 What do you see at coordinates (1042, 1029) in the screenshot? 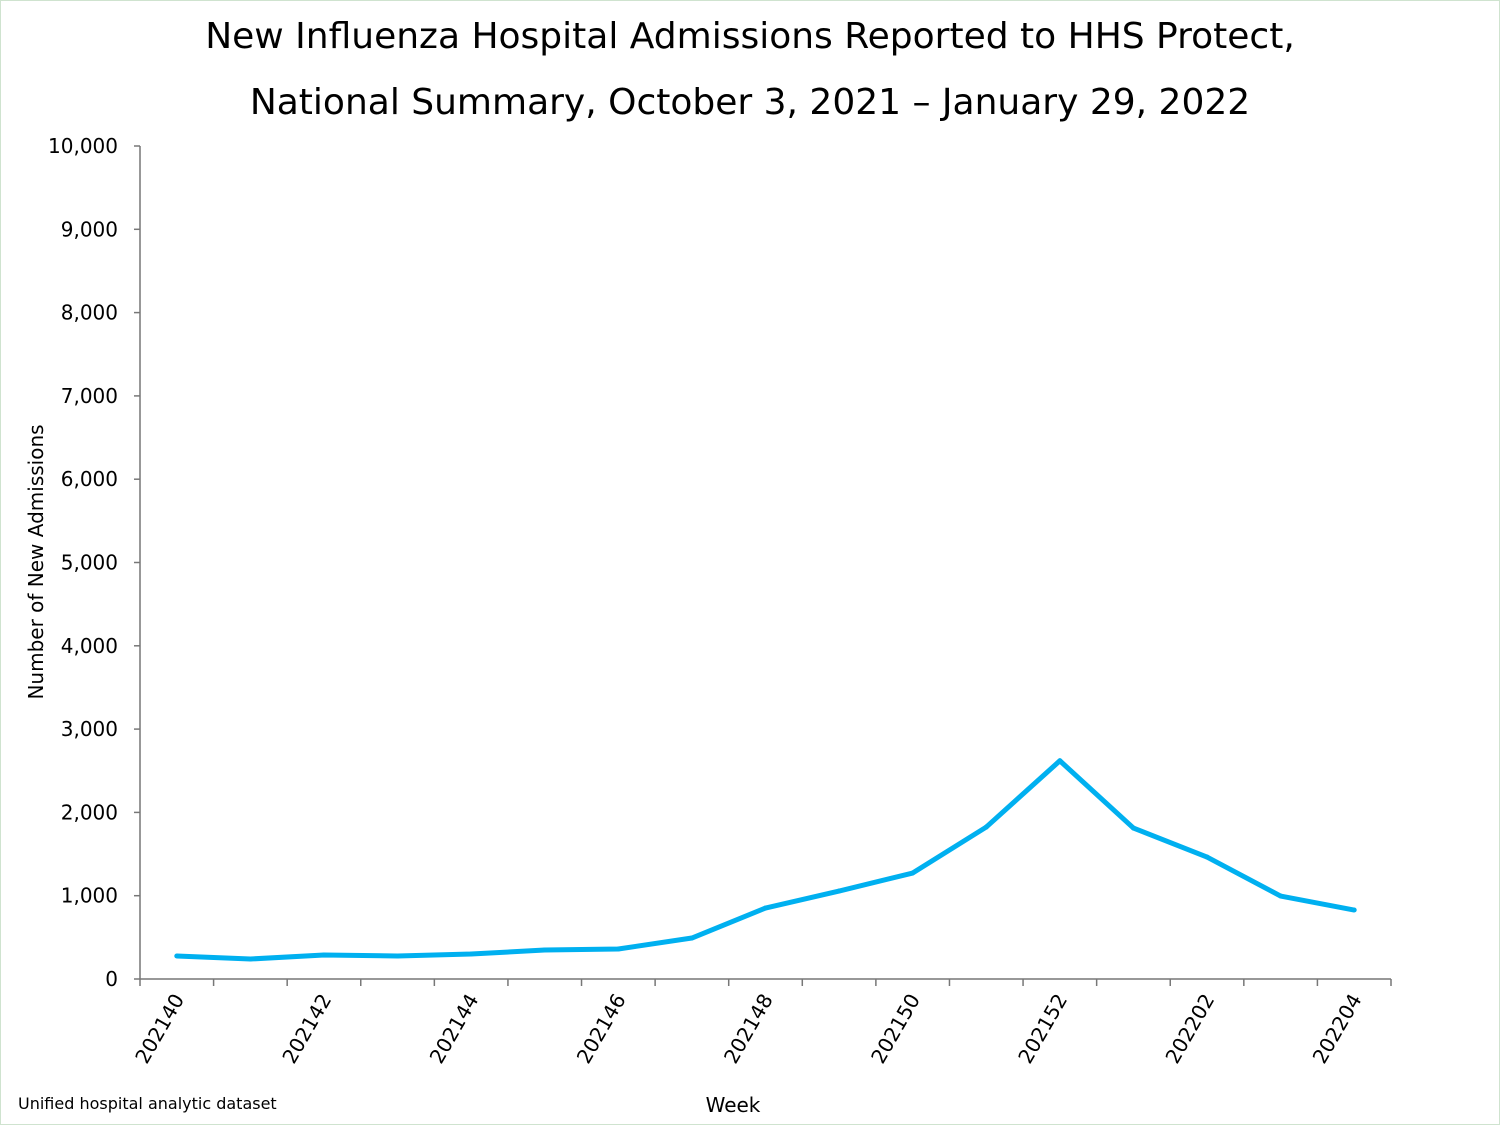
I see `x-tick-label: 202152` at bounding box center [1042, 1029].